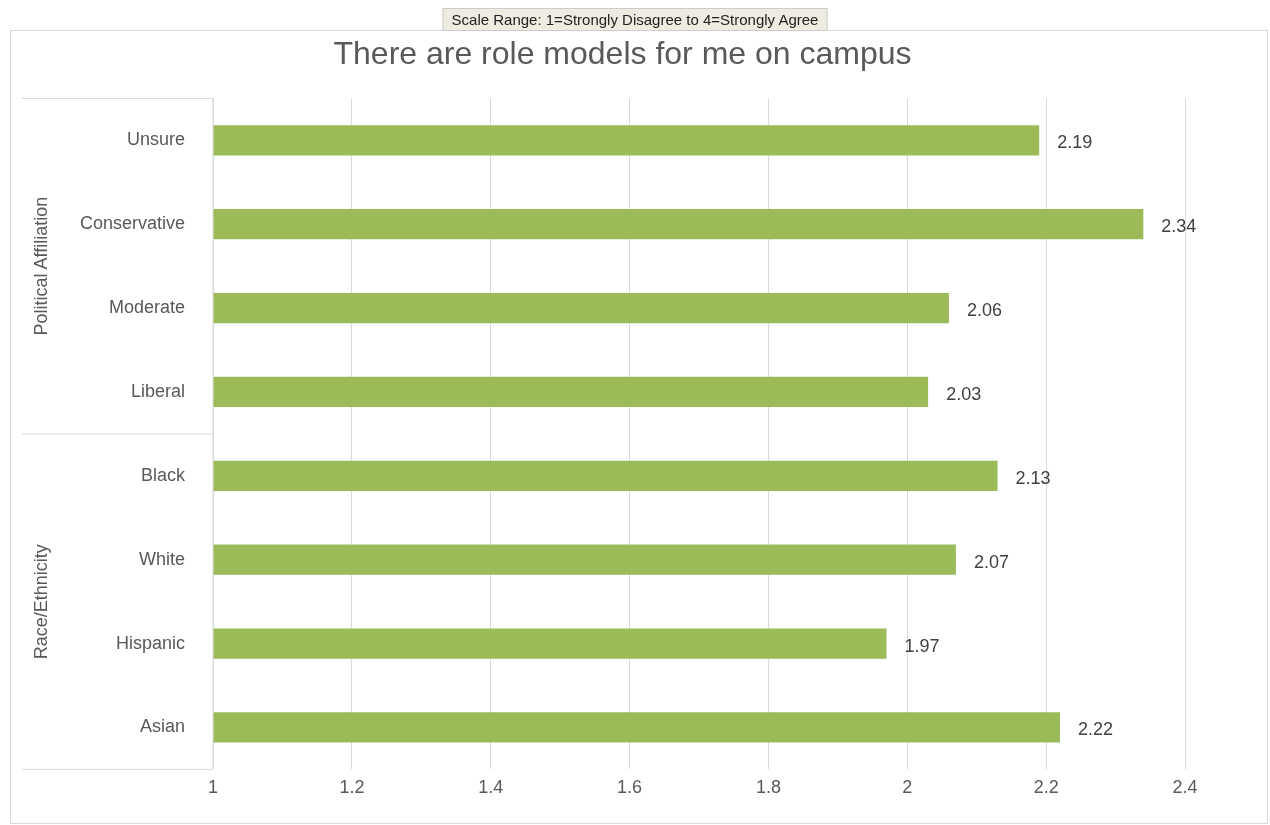 This screenshot has width=1270, height=825. Describe the element at coordinates (630, 787) in the screenshot. I see `x-tick-label: 1.6` at that location.